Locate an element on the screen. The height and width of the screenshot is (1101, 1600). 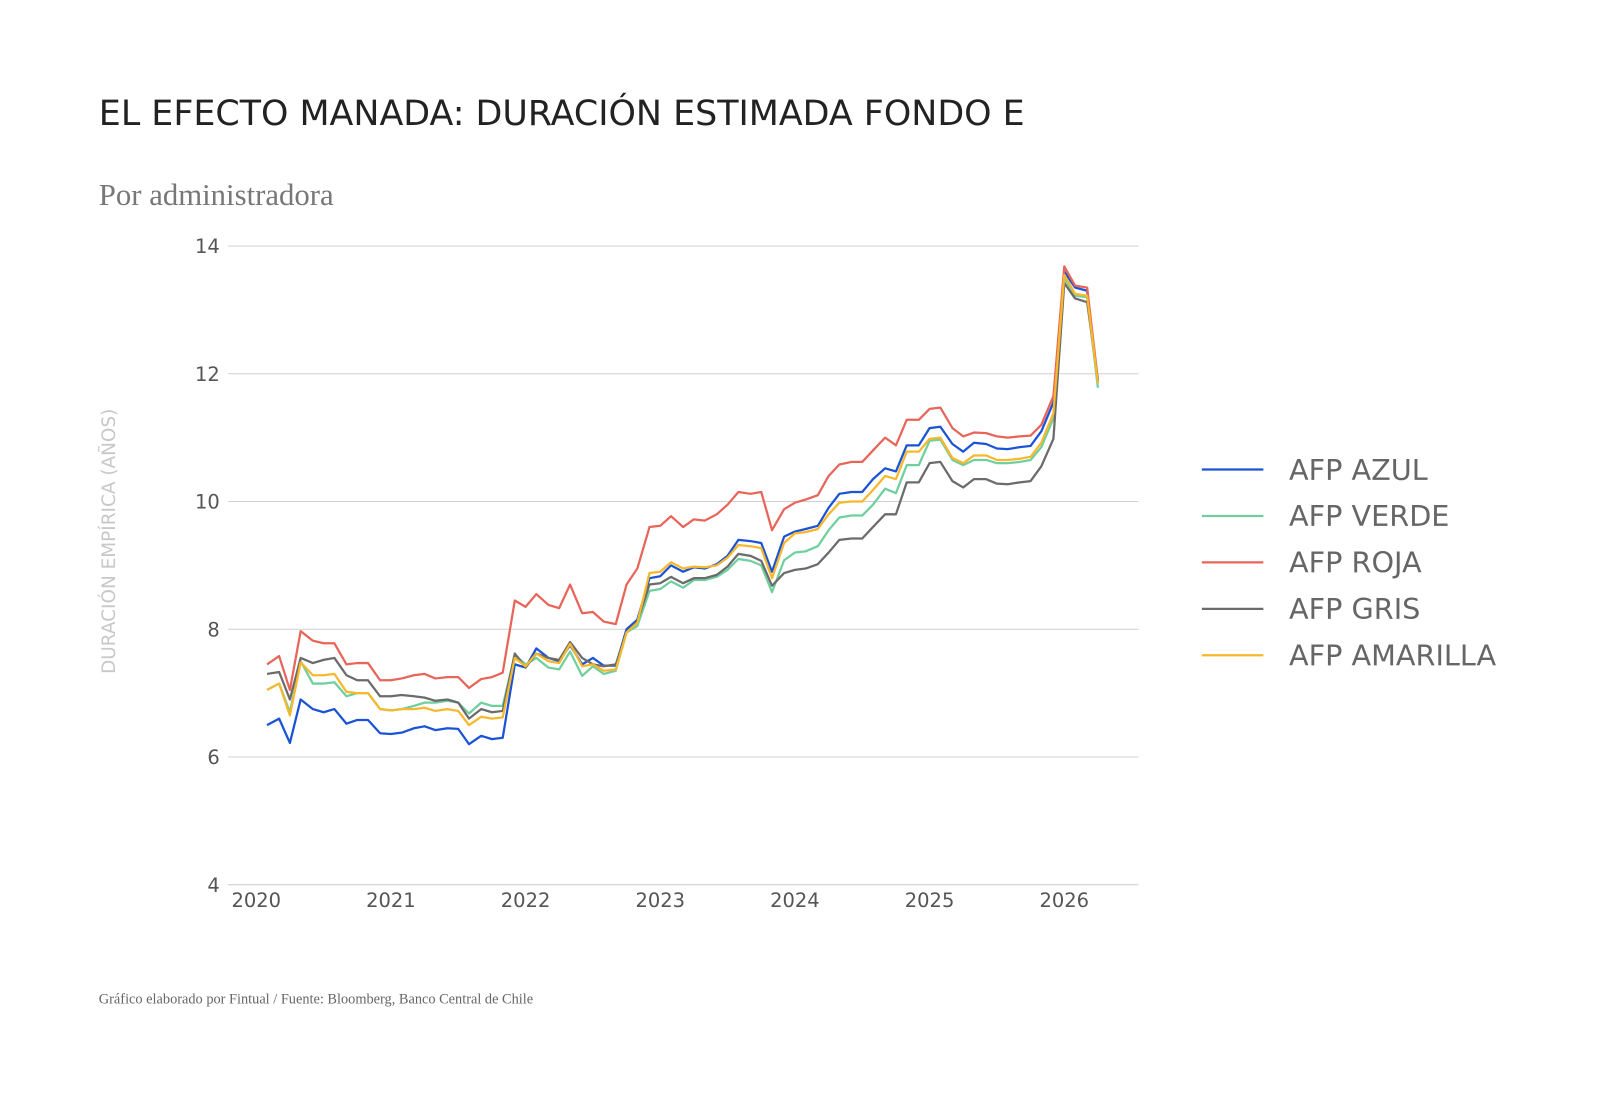
legend-label: AFP ROJA is located at coordinates (1355, 563).